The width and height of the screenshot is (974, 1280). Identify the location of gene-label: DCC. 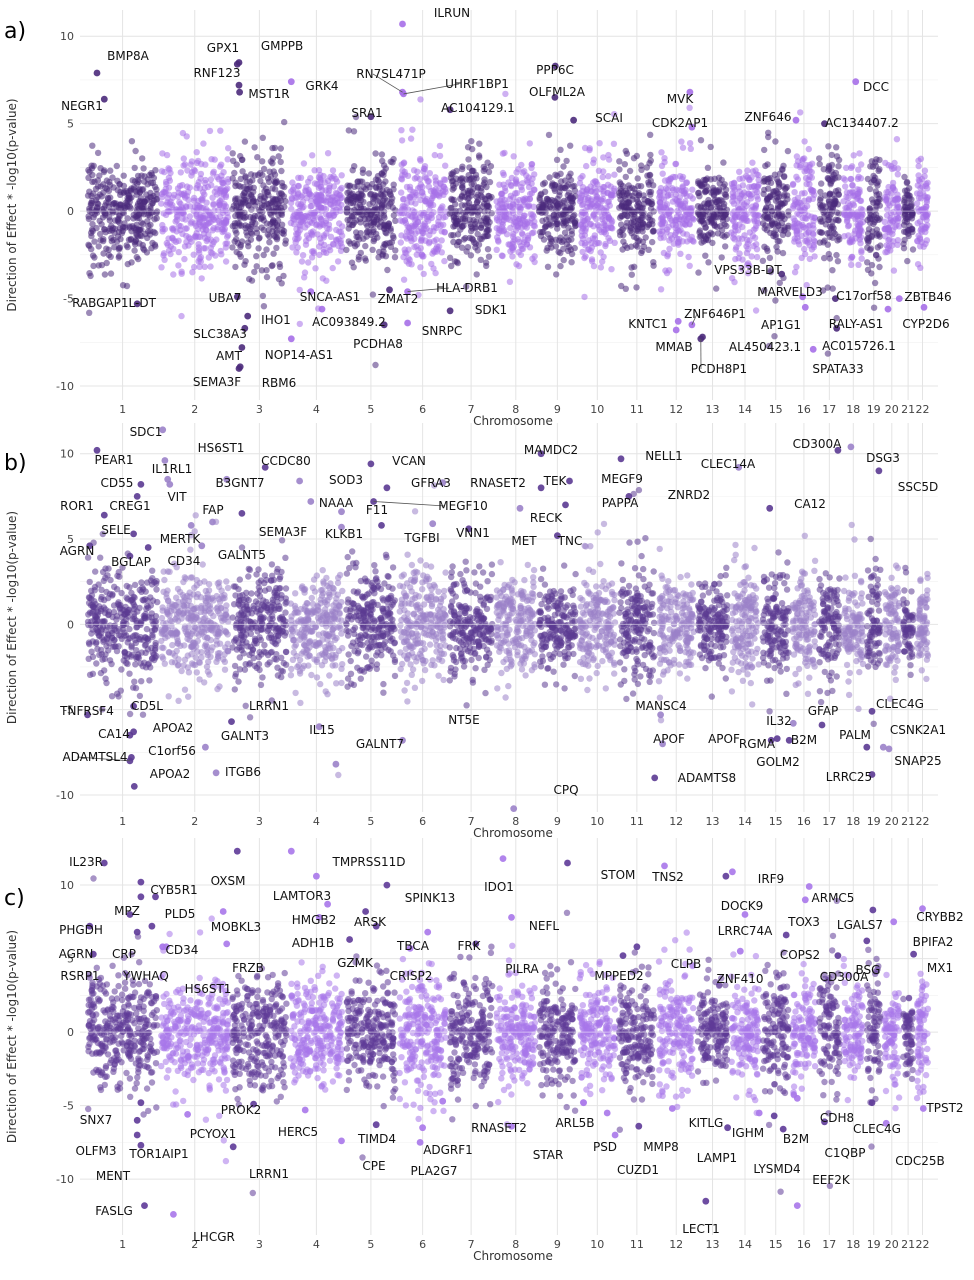
(876, 87).